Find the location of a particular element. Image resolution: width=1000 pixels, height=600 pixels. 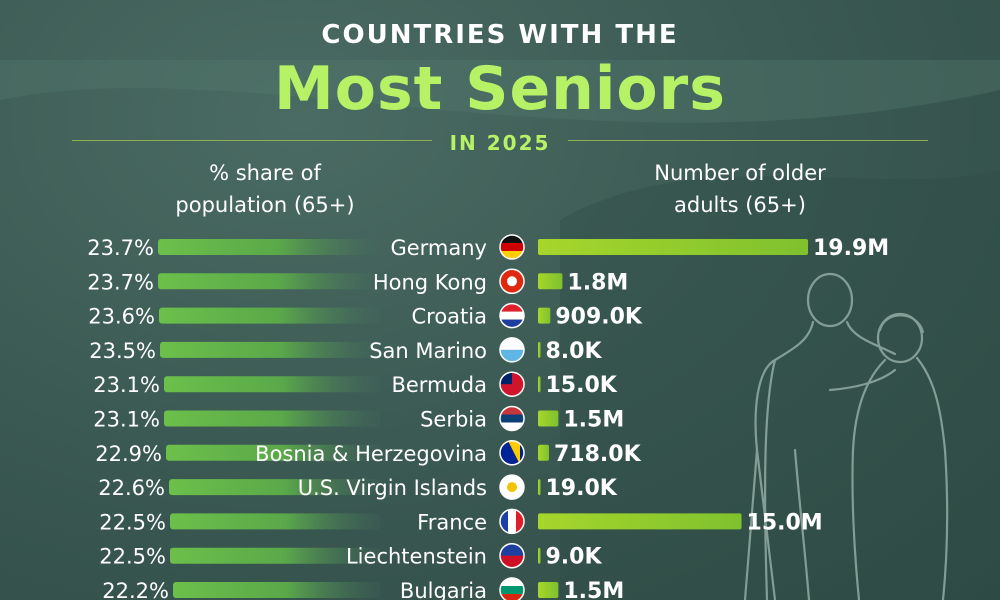

chart-row: 23.1% Serbia 1.5M is located at coordinates (358, 419).